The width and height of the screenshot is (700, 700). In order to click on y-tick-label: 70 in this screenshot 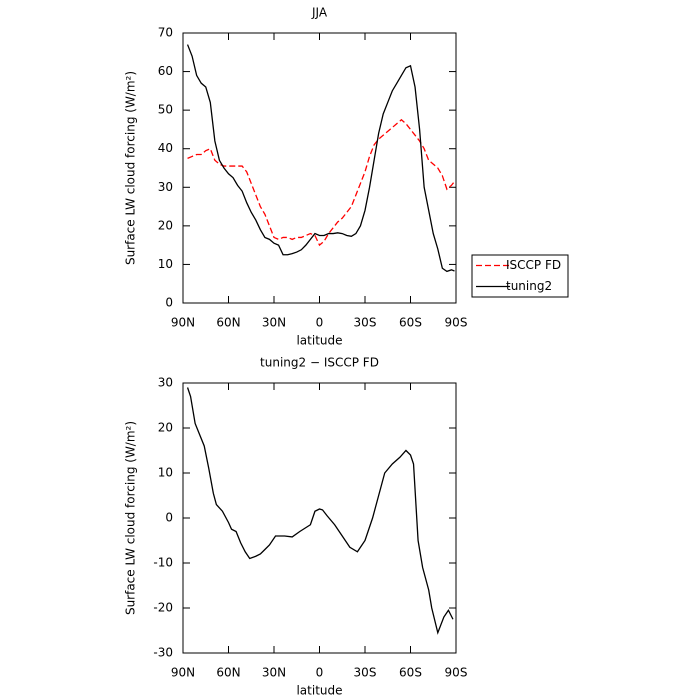, I will do `click(165, 33)`.